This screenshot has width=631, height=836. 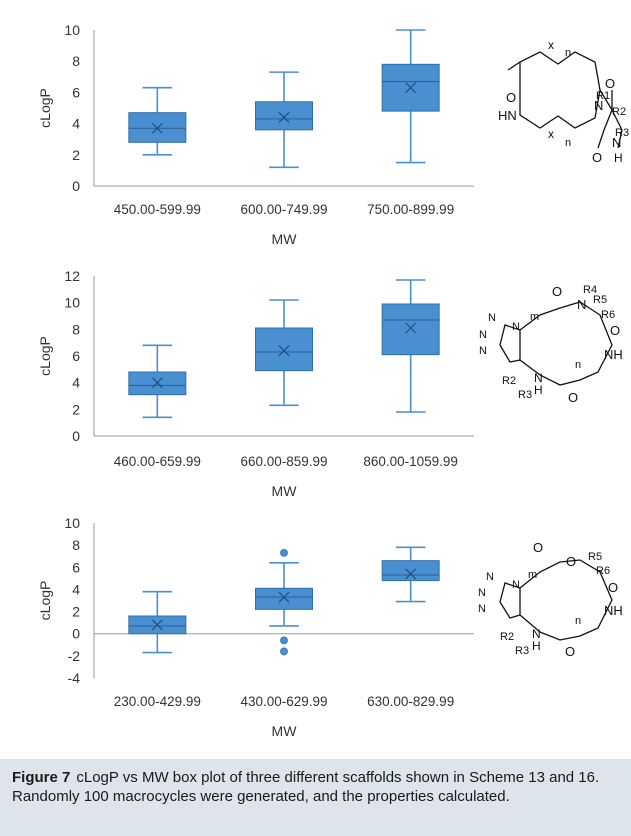 I want to click on struct1-atom: R2, so click(x=619, y=112).